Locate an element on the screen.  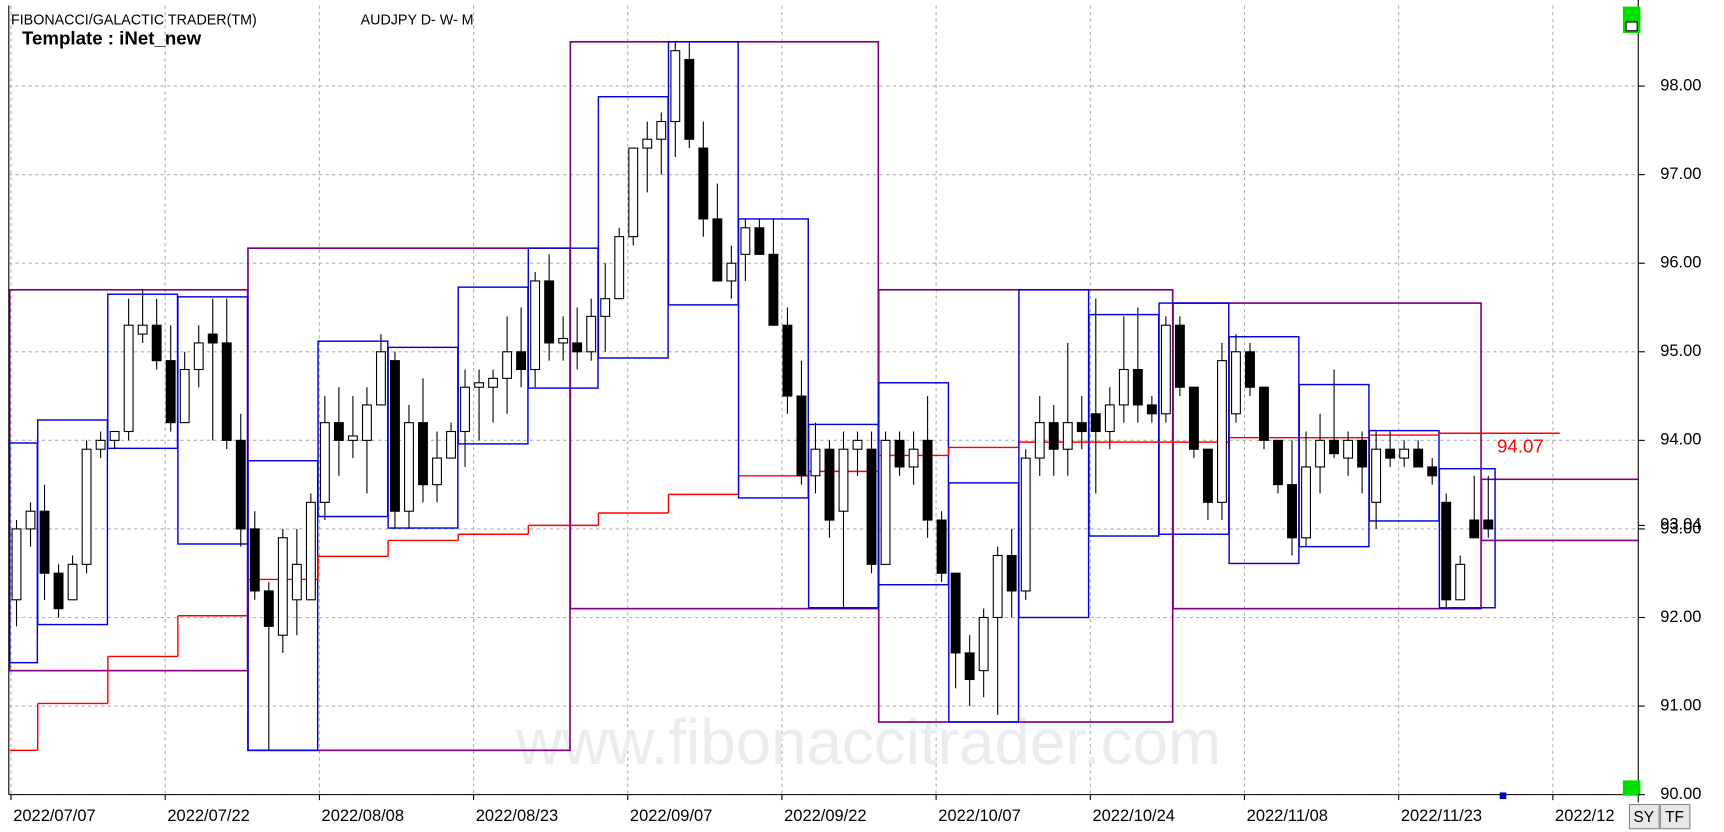
y-tick-label: 91.00 is located at coordinates (1680, 705).